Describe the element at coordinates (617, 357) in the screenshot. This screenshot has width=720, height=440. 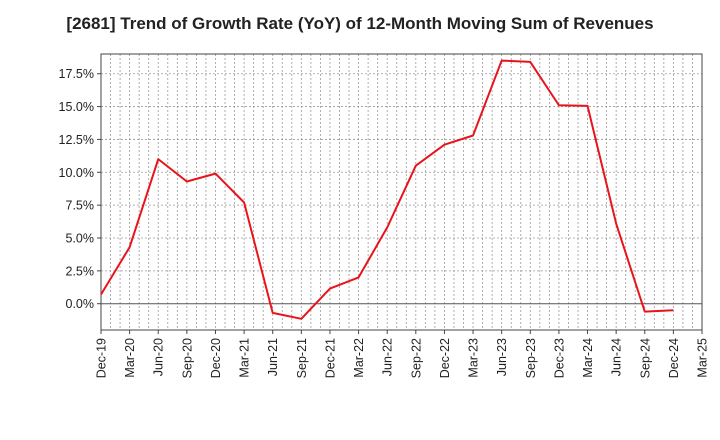
I see `x-tick-label: Jun-24` at that location.